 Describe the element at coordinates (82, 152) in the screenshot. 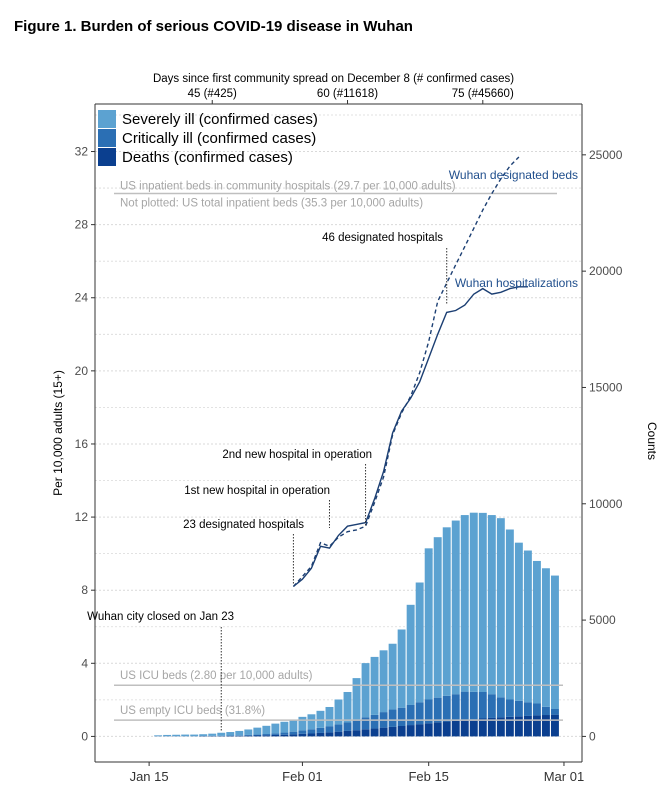

I see `y-tick-label: 32` at that location.